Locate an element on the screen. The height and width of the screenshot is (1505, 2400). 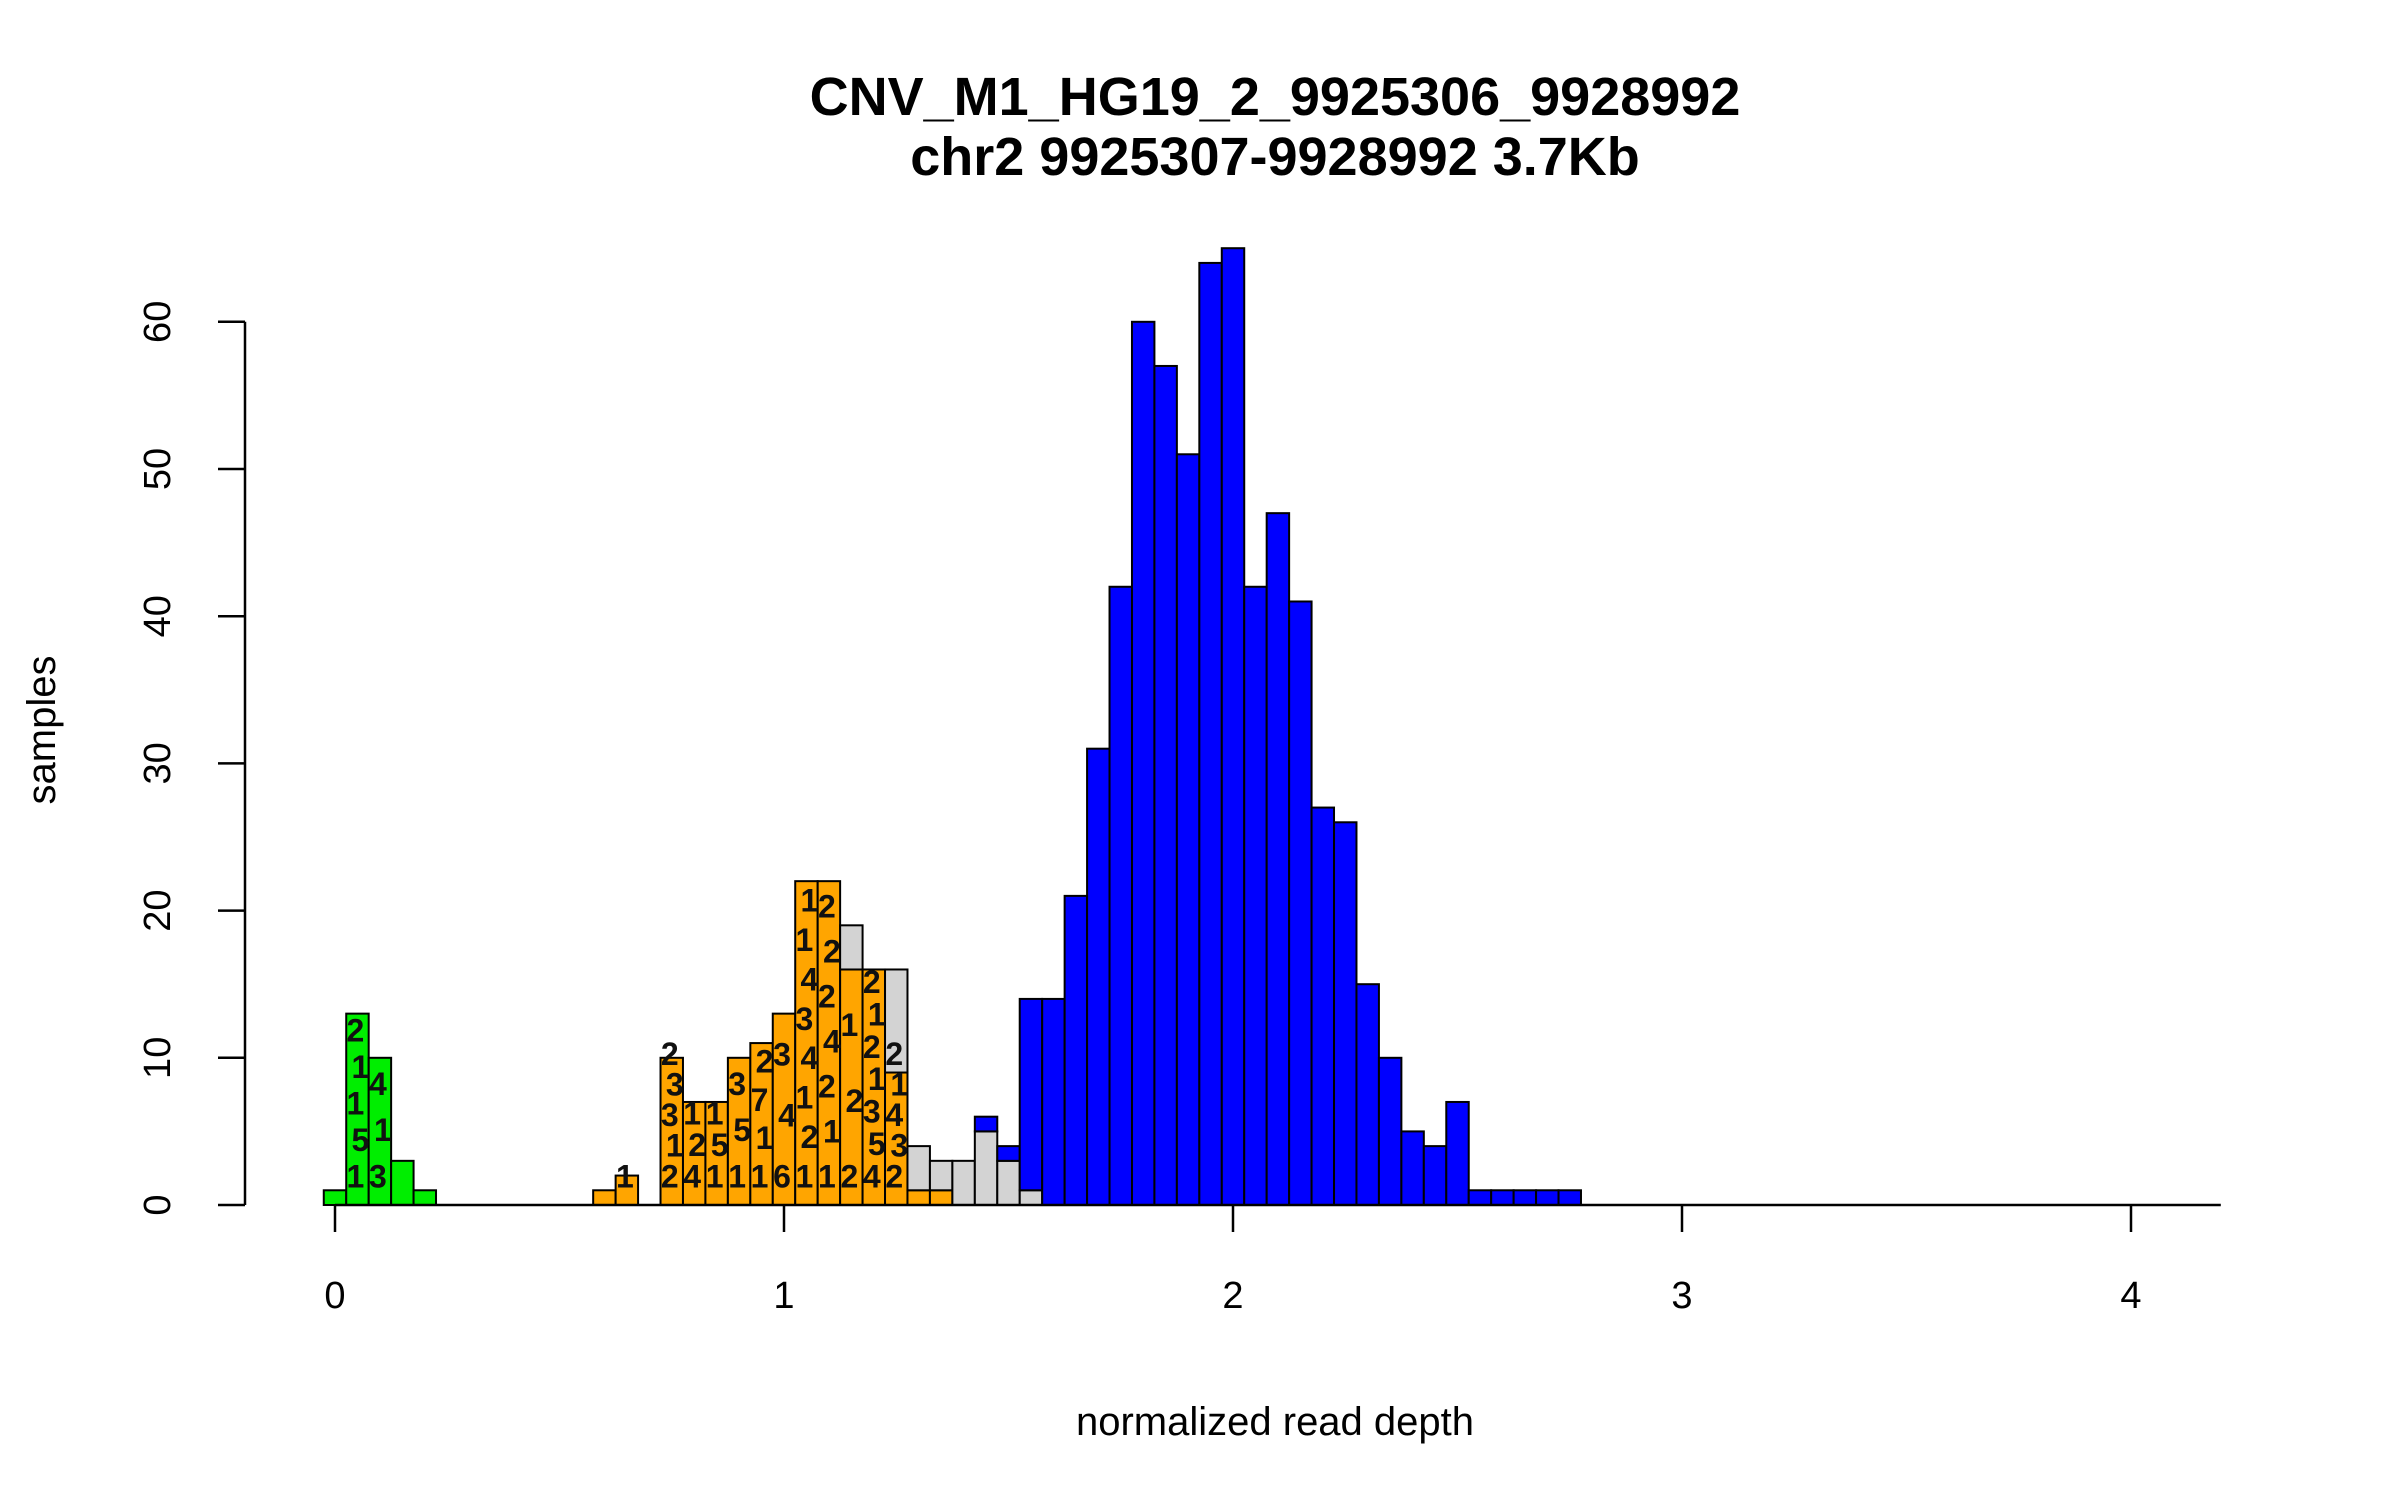
y-axis: 0 10 20 30 40 50 60 is located at coordinates (192, 758).